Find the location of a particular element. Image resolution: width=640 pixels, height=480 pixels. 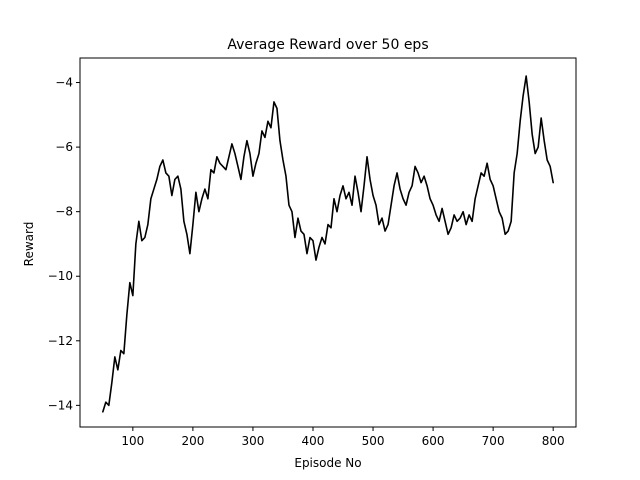

y-axis-label: Reward is located at coordinates (29, 244).